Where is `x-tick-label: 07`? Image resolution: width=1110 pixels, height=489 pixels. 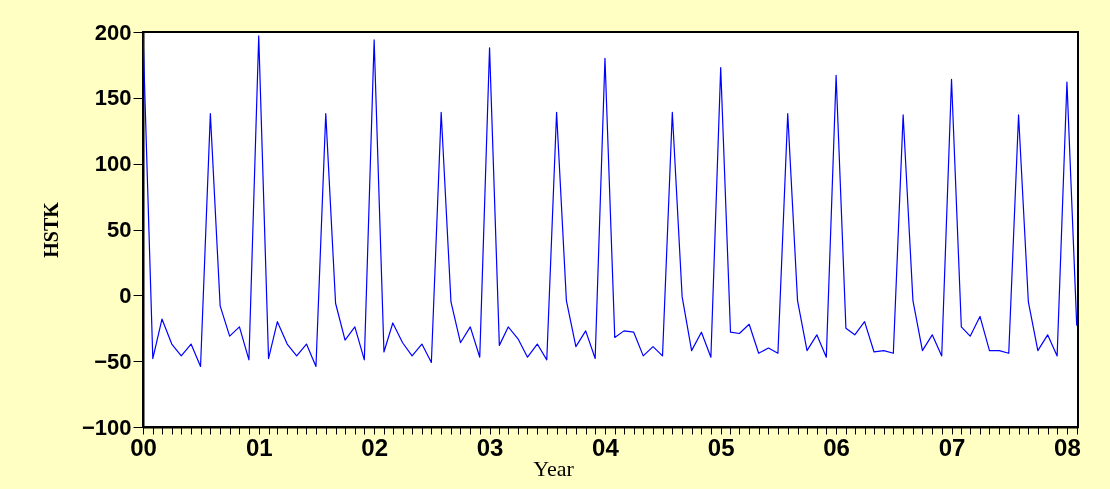 x-tick-label: 07 is located at coordinates (952, 447).